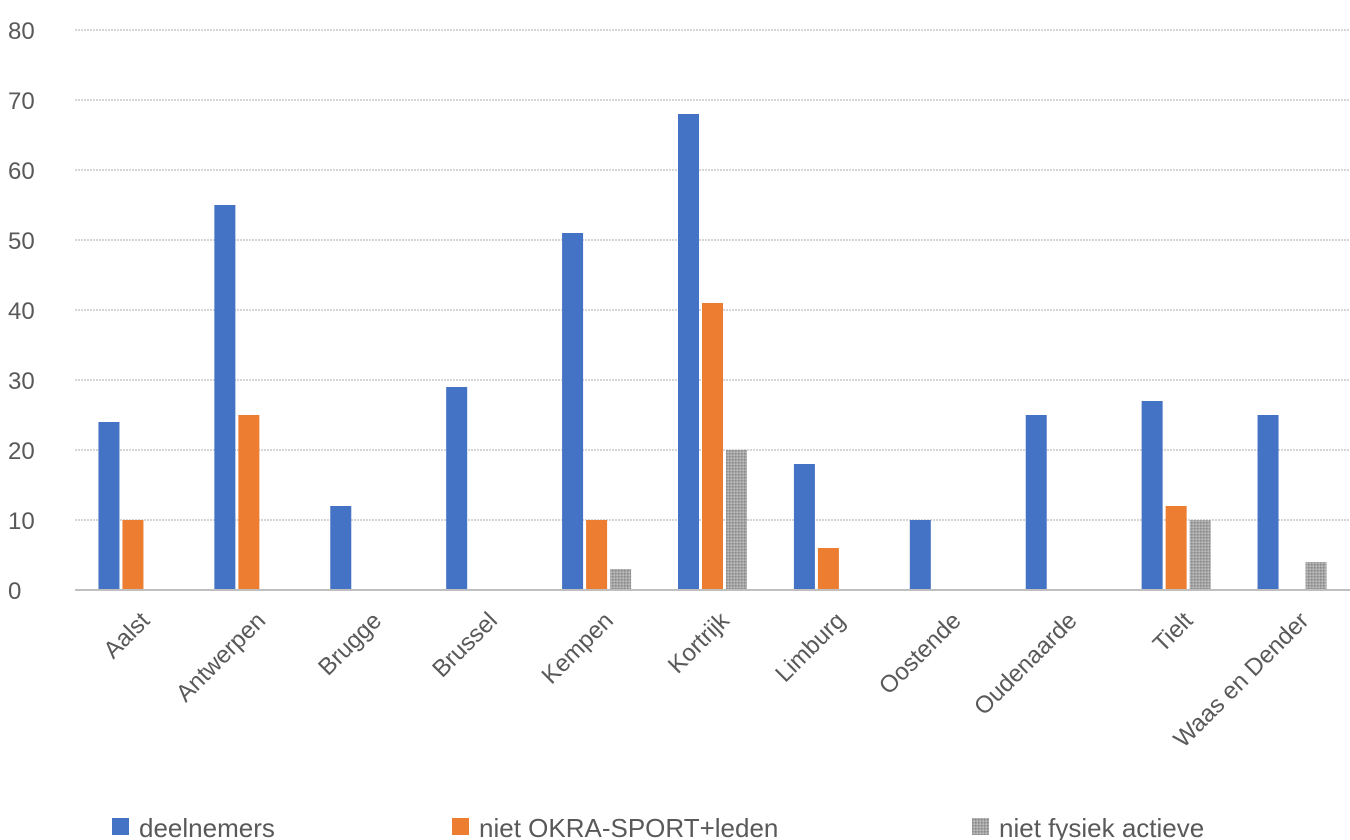 This screenshot has width=1350, height=840. What do you see at coordinates (21, 381) in the screenshot?
I see `y-tick-label-30: 30` at bounding box center [21, 381].